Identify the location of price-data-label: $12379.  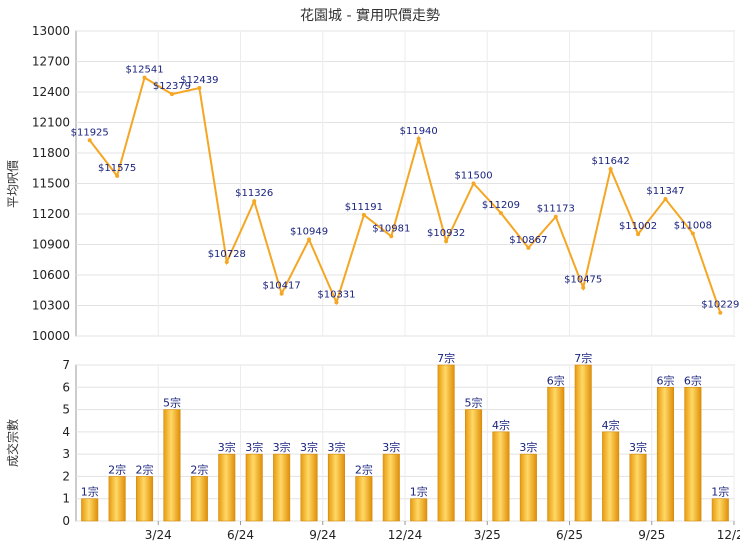
(172, 86).